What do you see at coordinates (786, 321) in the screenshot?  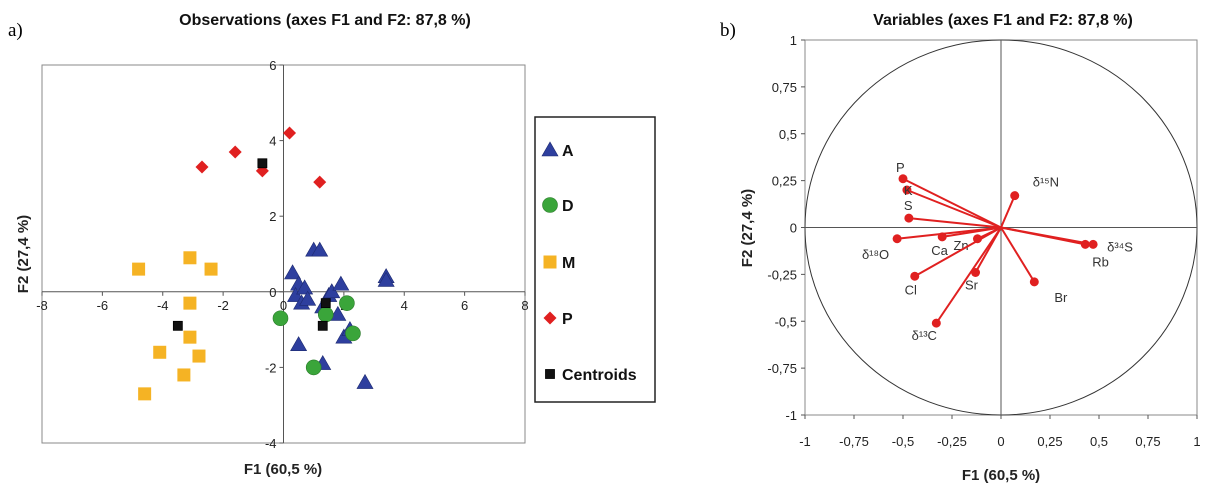 I see `y-tick-label: -0,5` at bounding box center [786, 321].